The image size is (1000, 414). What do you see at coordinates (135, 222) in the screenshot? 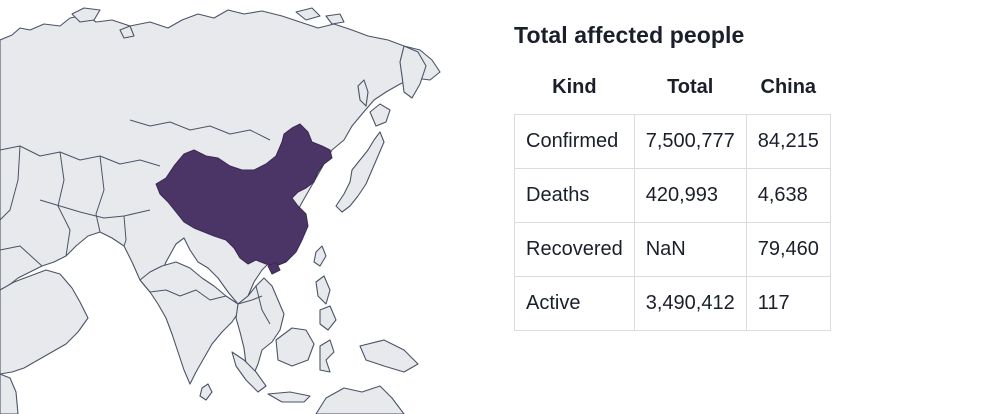
I see `country-borders` at bounding box center [135, 222].